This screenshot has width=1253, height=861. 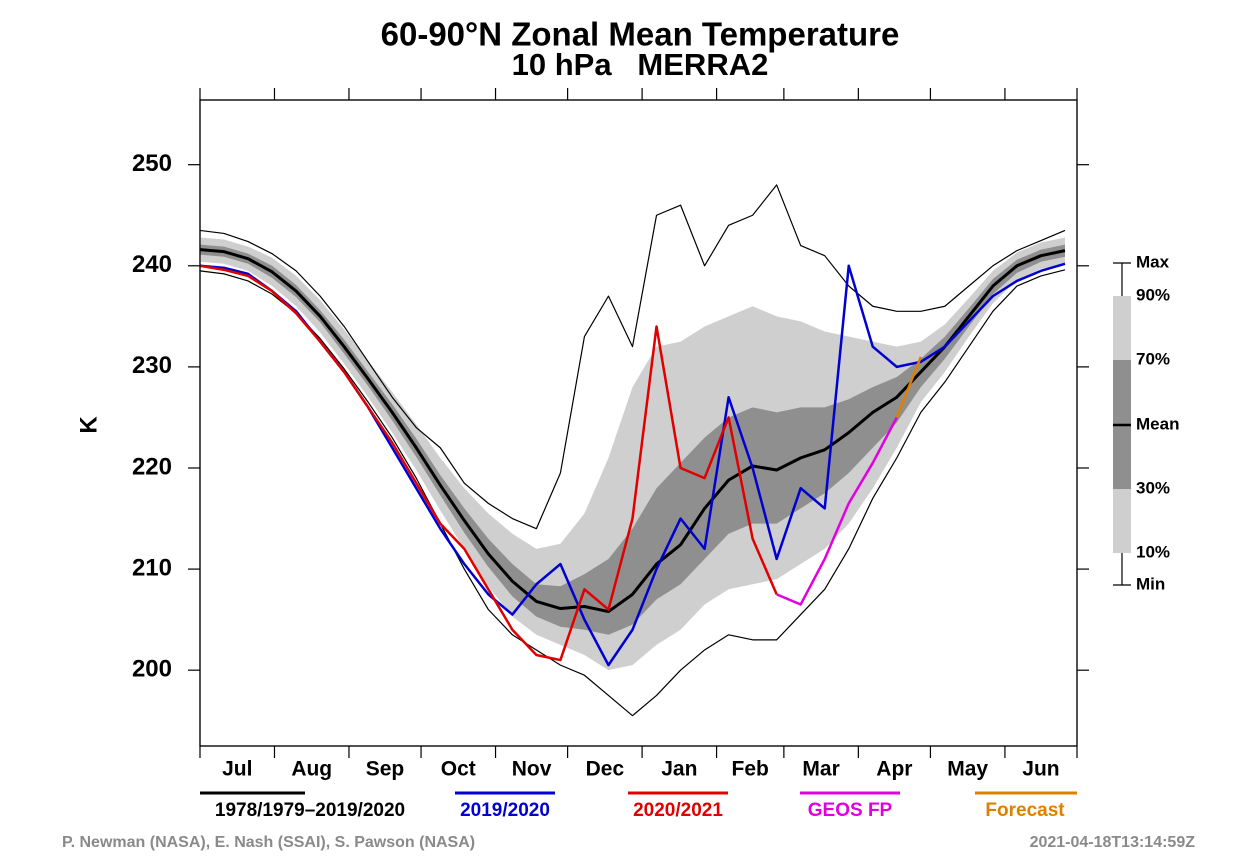 I want to click on y-tick-label: 220, so click(x=152, y=466).